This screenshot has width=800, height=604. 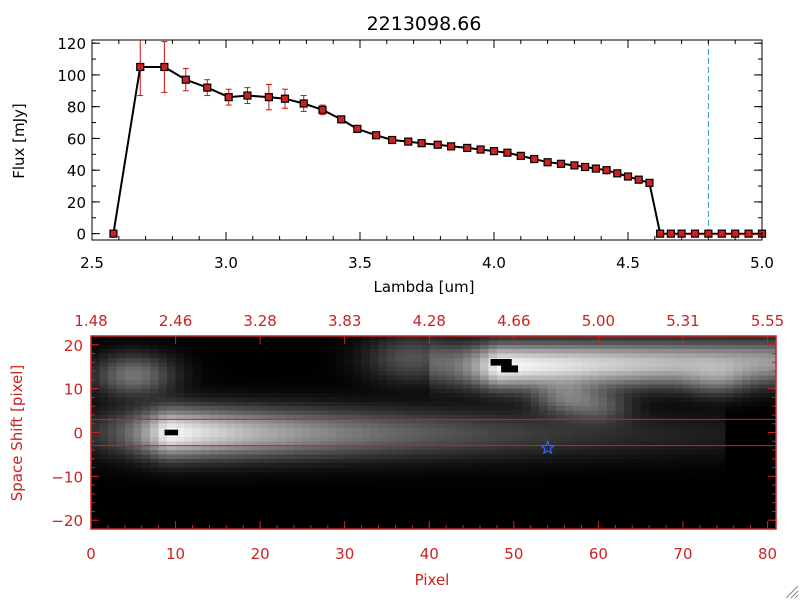 What do you see at coordinates (73, 346) in the screenshot?
I see `space-shift-tick-label: 20` at bounding box center [73, 346].